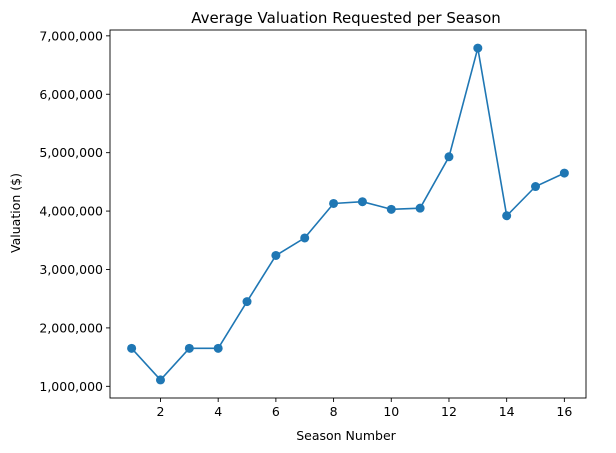  Describe the element at coordinates (15, 213) in the screenshot. I see `y-axis-title: Valuation ($)` at that location.